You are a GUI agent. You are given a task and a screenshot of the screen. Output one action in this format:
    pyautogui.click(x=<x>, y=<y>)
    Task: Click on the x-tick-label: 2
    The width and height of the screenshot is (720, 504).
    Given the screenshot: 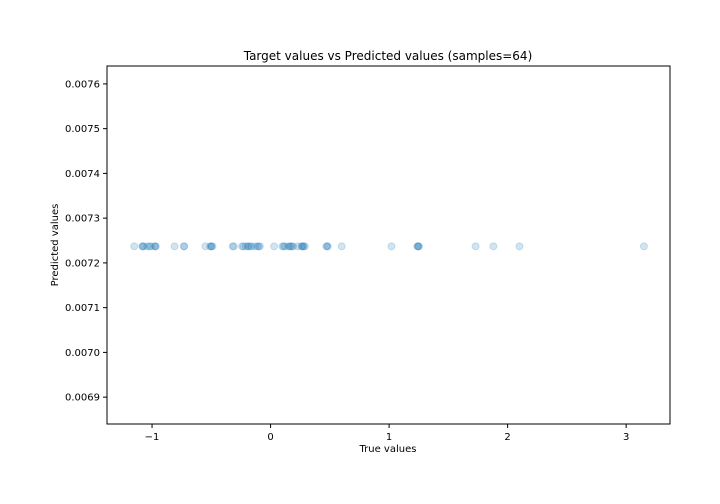 What is the action you would take?
    pyautogui.click(x=507, y=437)
    